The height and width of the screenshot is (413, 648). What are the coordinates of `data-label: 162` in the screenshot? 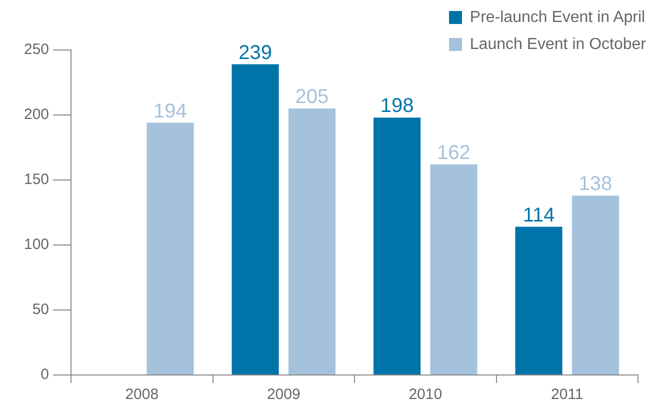 It's located at (453, 153).